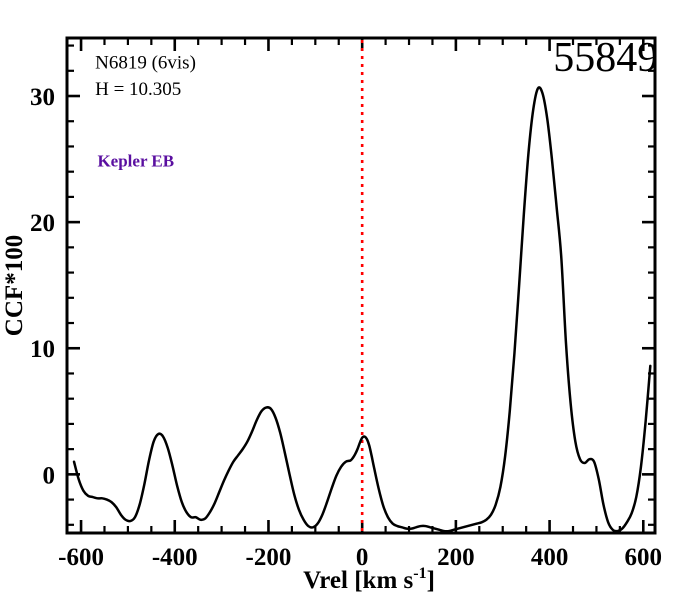  What do you see at coordinates (42, 223) in the screenshot?
I see `y-axis-tick-label: 20` at bounding box center [42, 223].